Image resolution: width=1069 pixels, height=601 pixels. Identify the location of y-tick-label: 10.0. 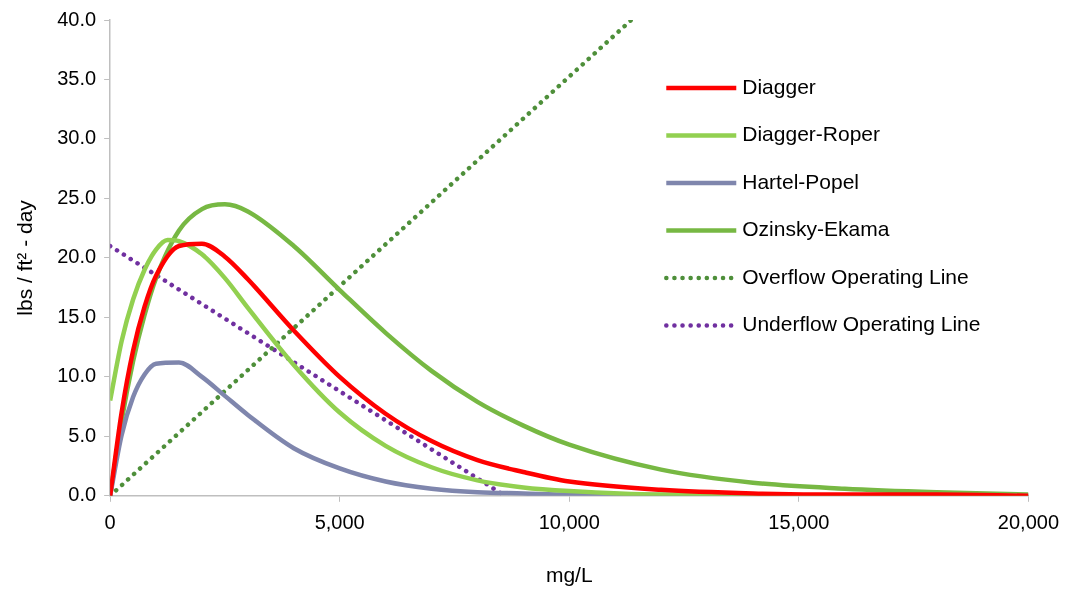
(77, 375).